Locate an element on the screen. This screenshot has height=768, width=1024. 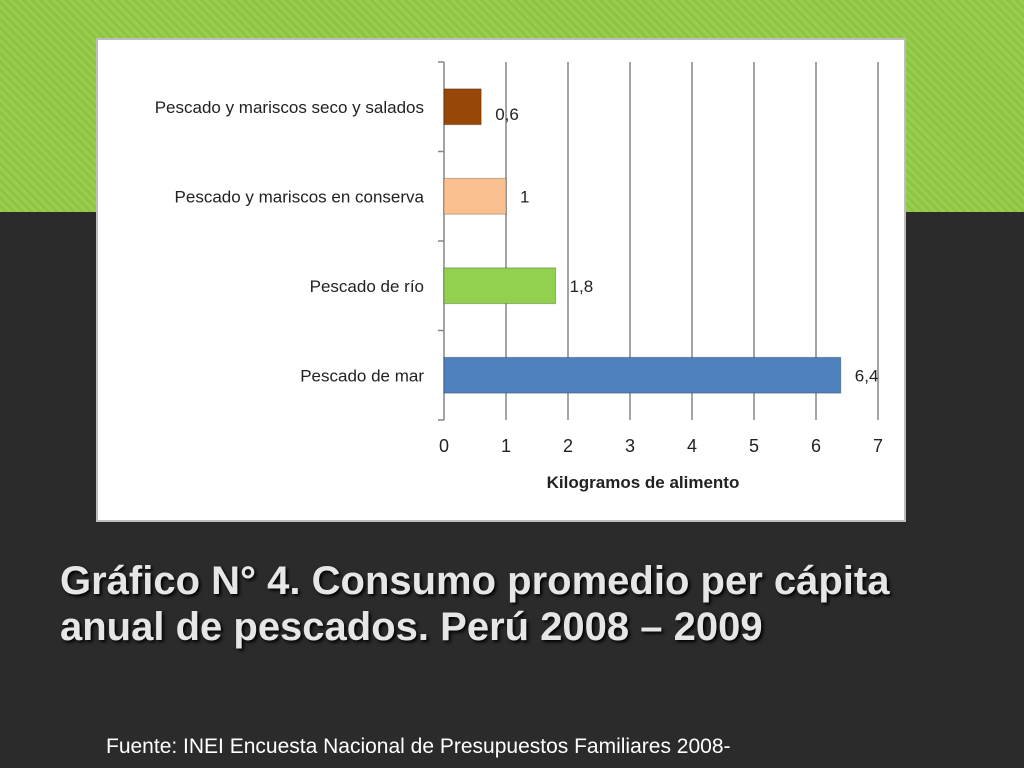
value-label: 1,8 is located at coordinates (582, 286).